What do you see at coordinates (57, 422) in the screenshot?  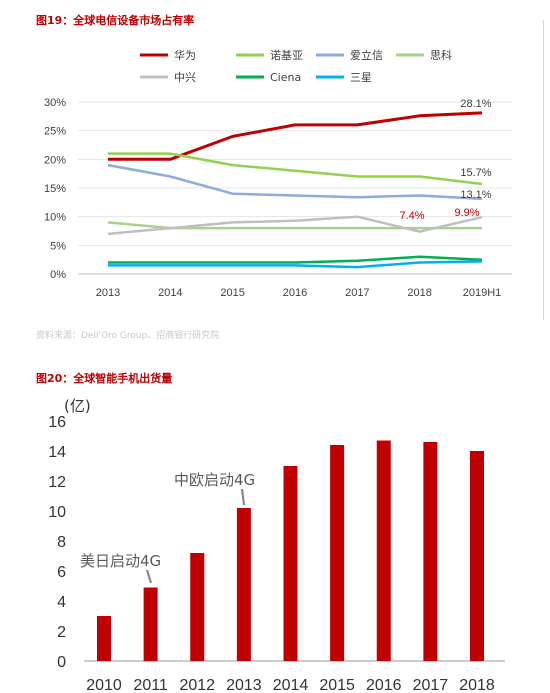 I see `y-tick-label: 16` at bounding box center [57, 422].